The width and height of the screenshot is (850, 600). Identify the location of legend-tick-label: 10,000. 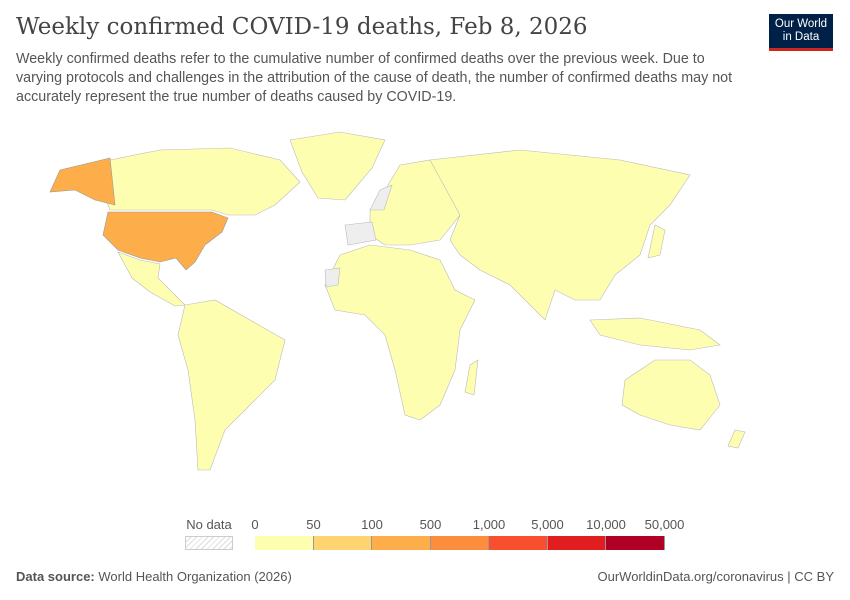
(606, 524).